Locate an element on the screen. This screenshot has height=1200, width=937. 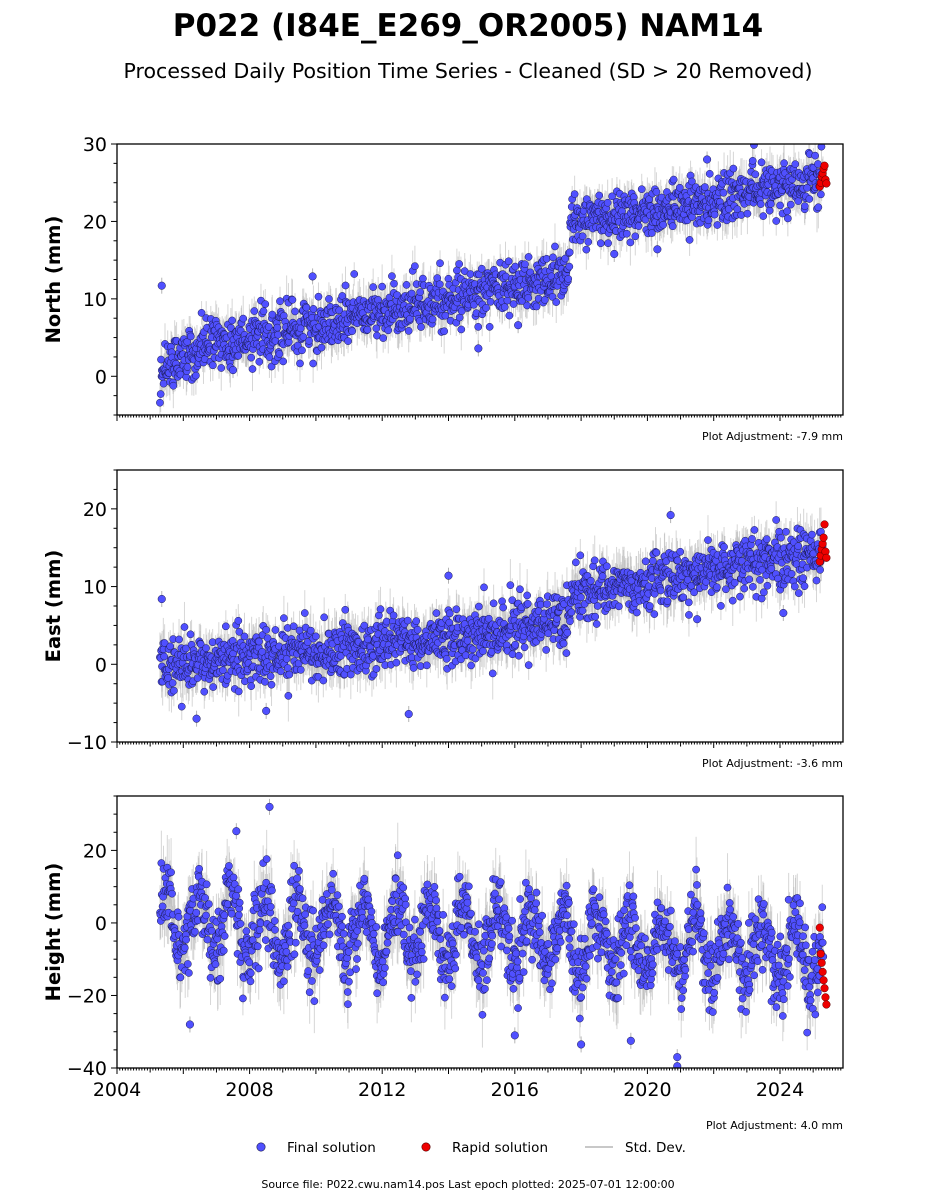
rapid-solution-point is located at coordinates (824, 165).